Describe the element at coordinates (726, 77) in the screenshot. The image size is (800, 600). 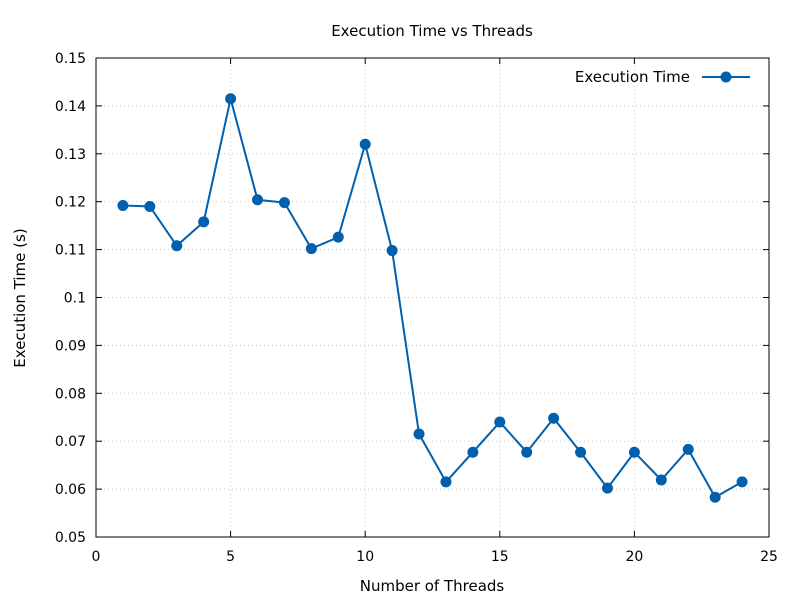
I see `legend-marker` at that location.